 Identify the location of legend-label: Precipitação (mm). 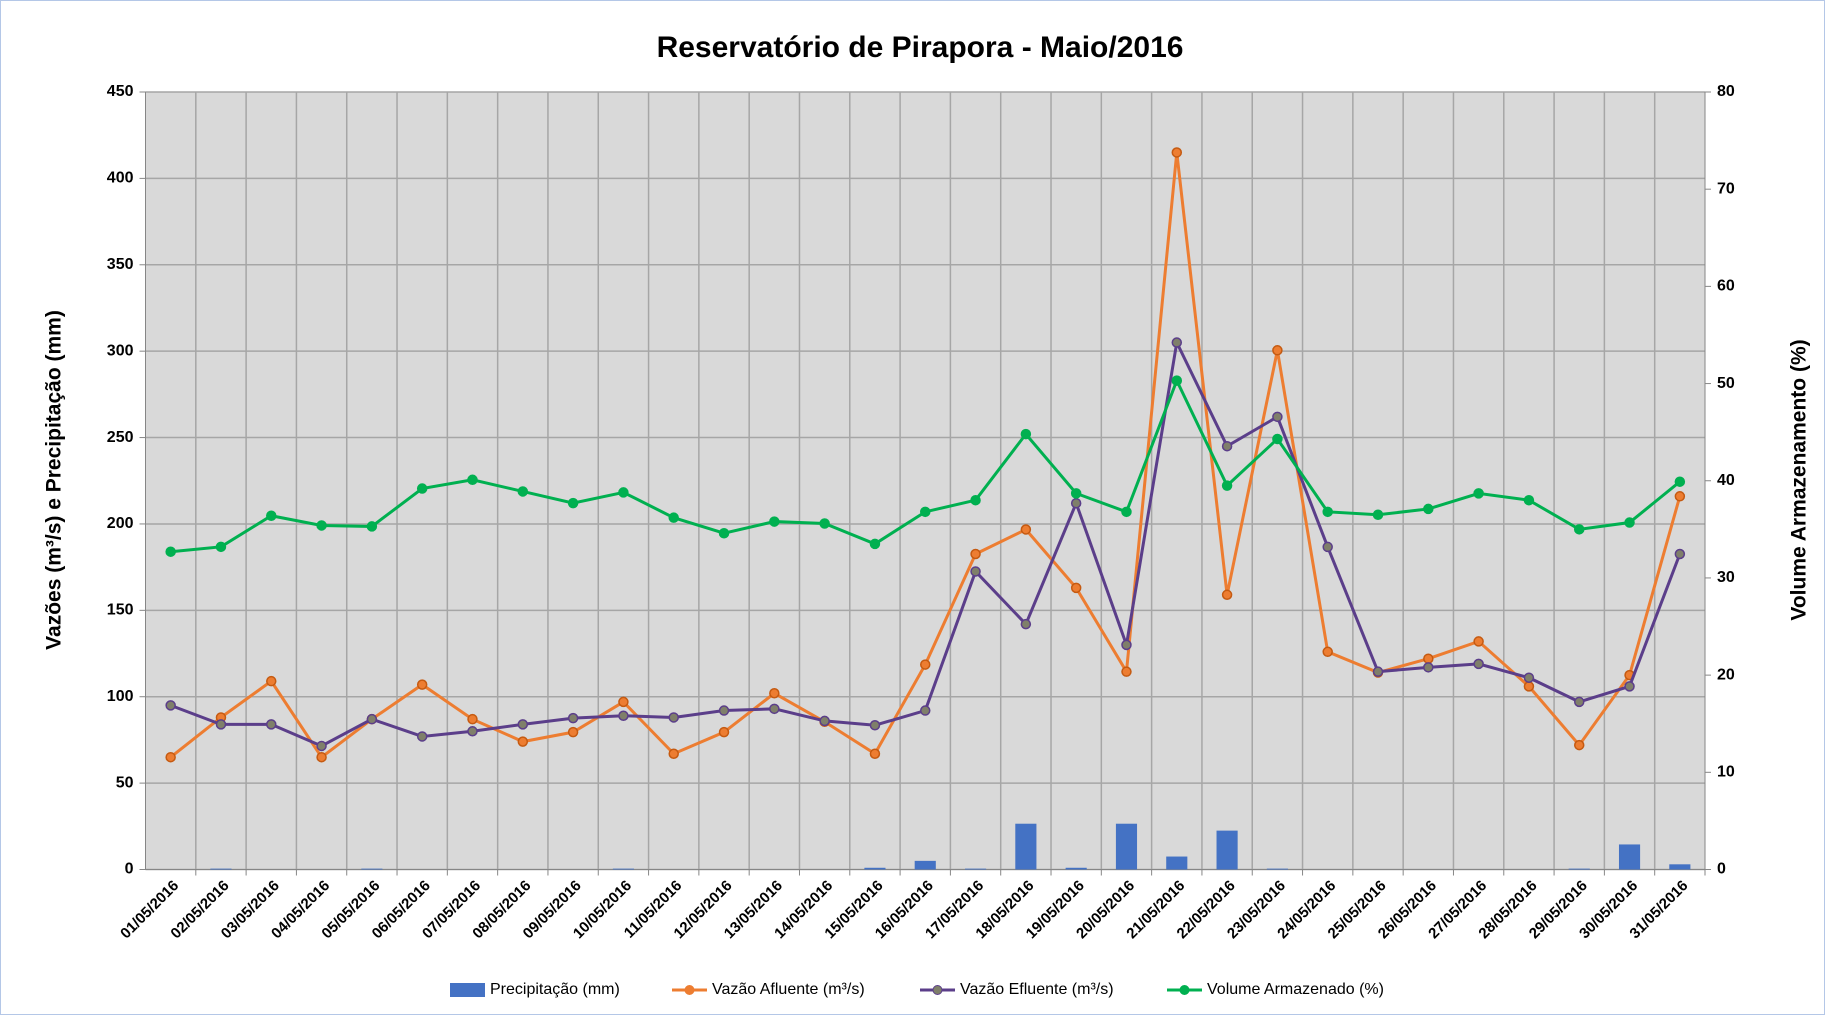
(555, 989).